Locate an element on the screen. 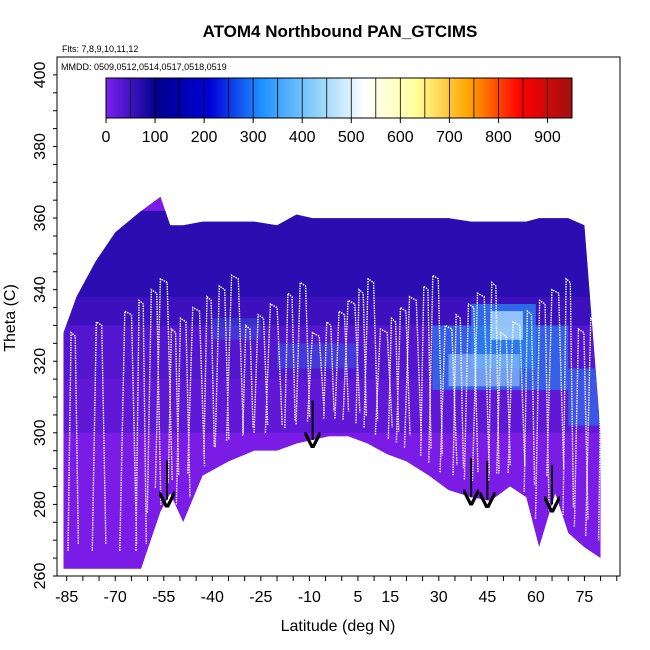  y-tick-label: 260 is located at coordinates (40, 576).